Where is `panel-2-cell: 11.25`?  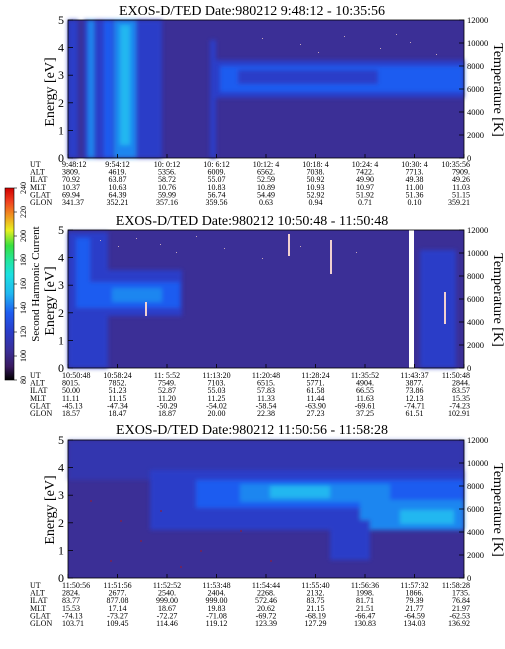
panel-2-cell: 11.25 is located at coordinates (217, 398).